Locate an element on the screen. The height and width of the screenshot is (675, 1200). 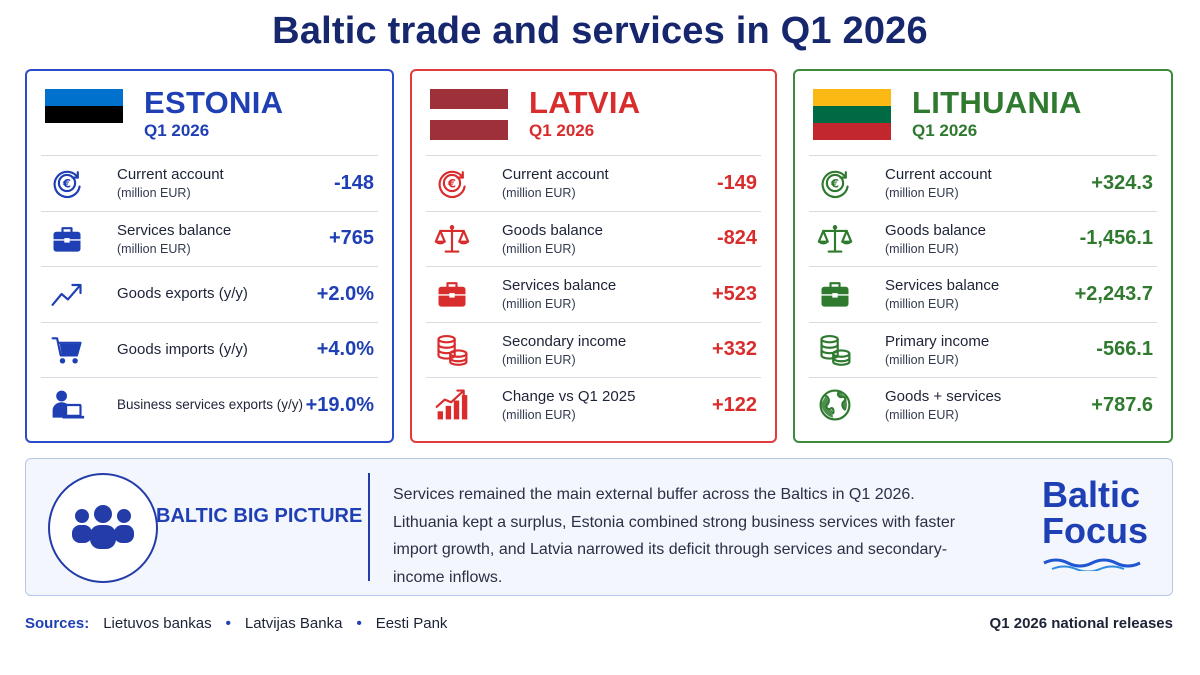
metric-row: Business services exports (y/y) +19.0% is located at coordinates (209, 405).